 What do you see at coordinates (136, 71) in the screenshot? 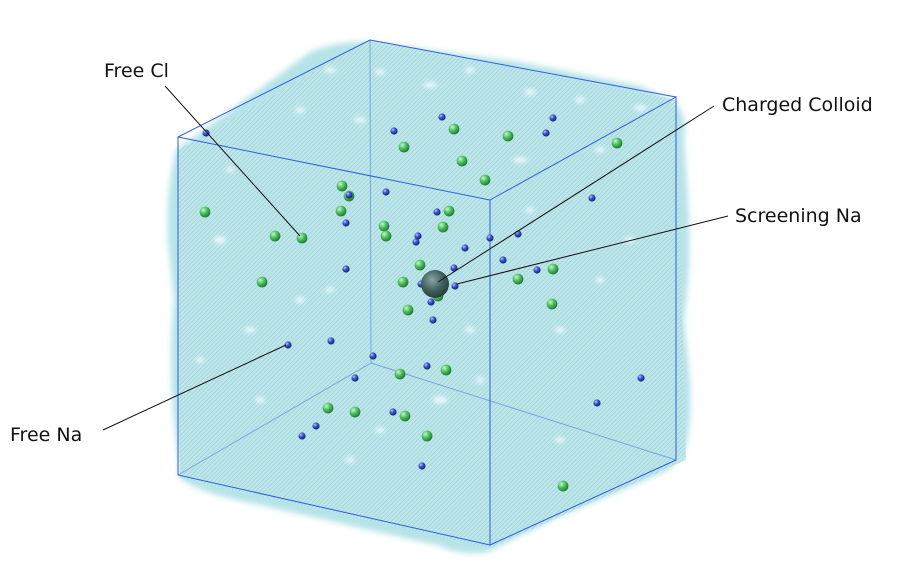
I see `label-free-cl: Free Cl` at bounding box center [136, 71].